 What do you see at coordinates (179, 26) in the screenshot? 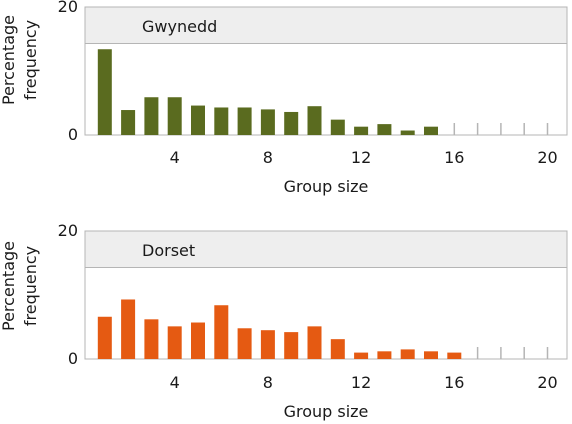
I see `panel-title: Gwynedd` at bounding box center [179, 26].